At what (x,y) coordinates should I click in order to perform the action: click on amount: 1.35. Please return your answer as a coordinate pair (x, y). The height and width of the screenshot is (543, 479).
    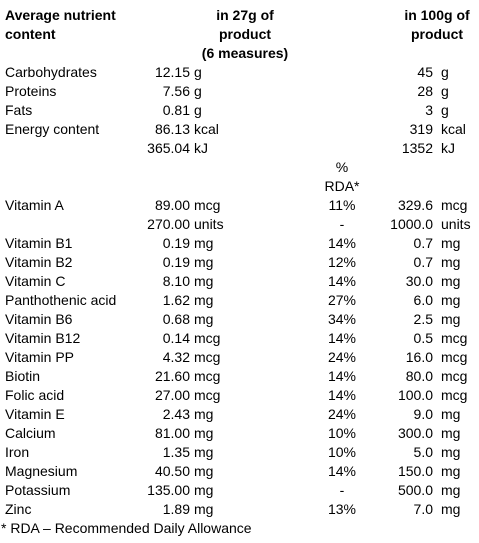
    Looking at the image, I should click on (176, 452).